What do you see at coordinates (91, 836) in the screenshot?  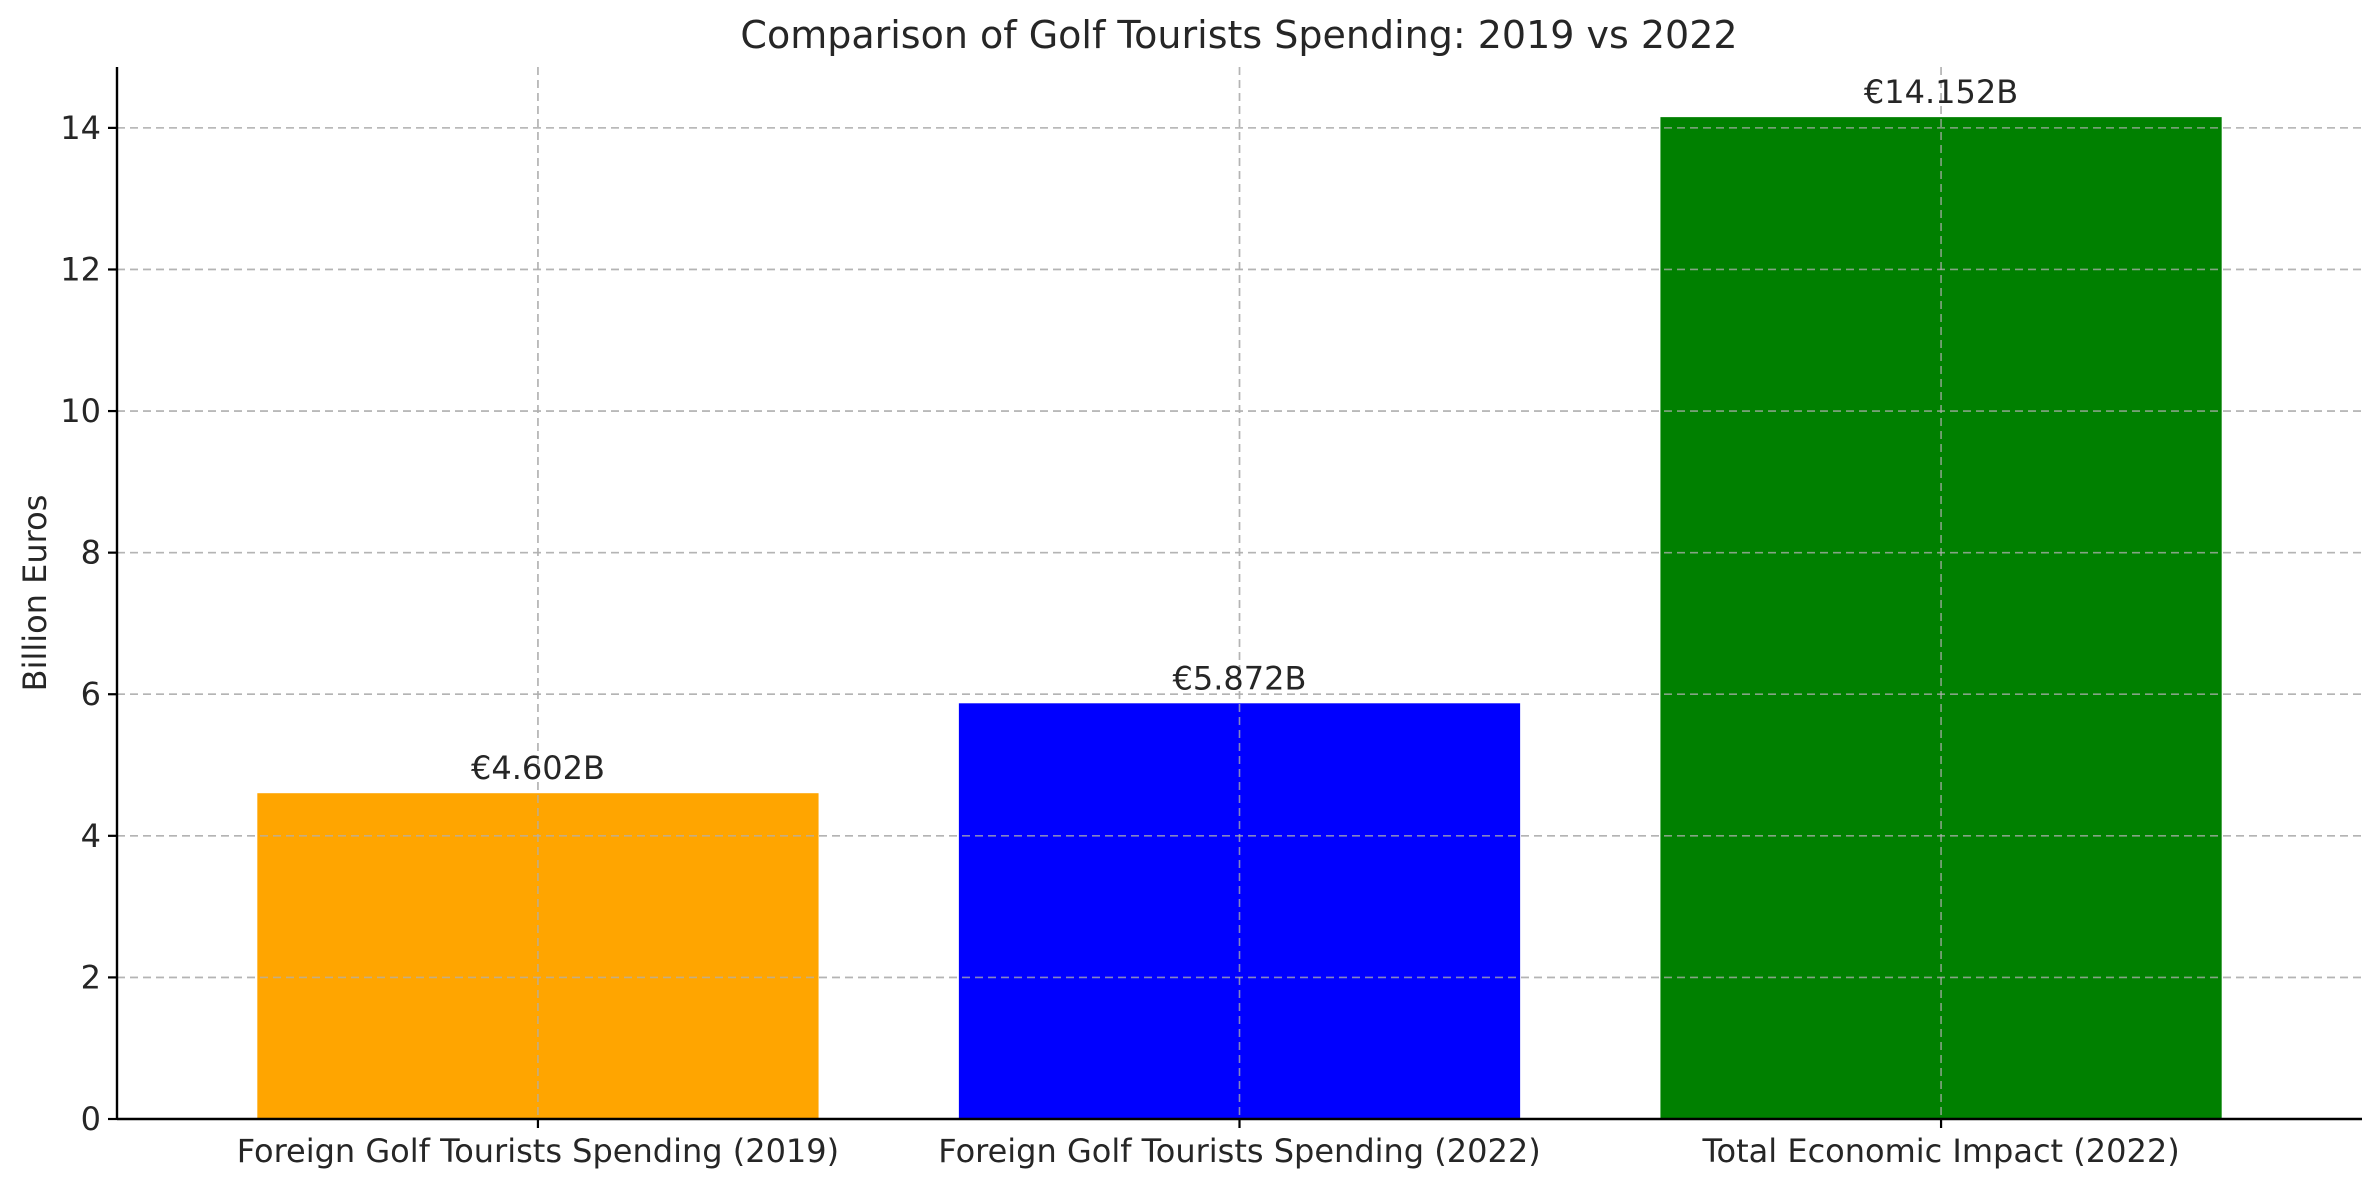 I see `y-tick-label: 4` at bounding box center [91, 836].